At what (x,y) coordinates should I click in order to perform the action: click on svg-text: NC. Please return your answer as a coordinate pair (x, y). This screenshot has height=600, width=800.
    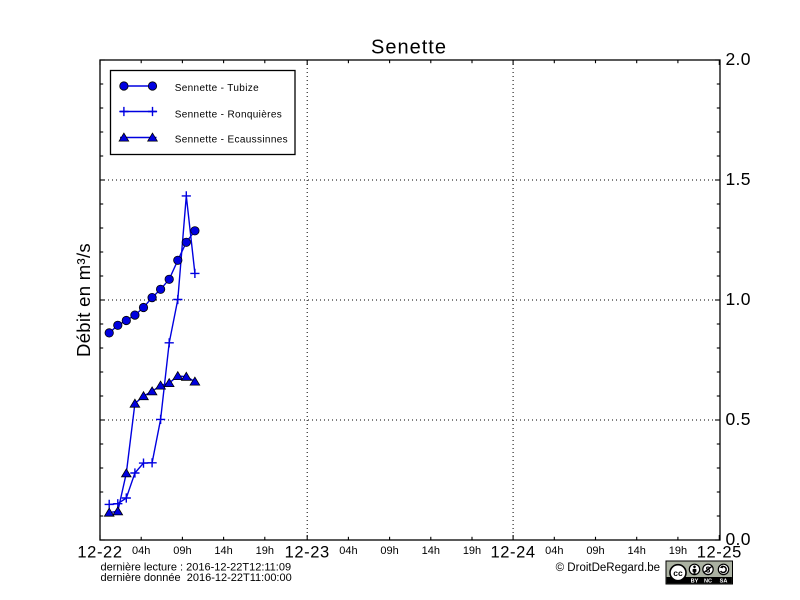
    Looking at the image, I should click on (708, 582).